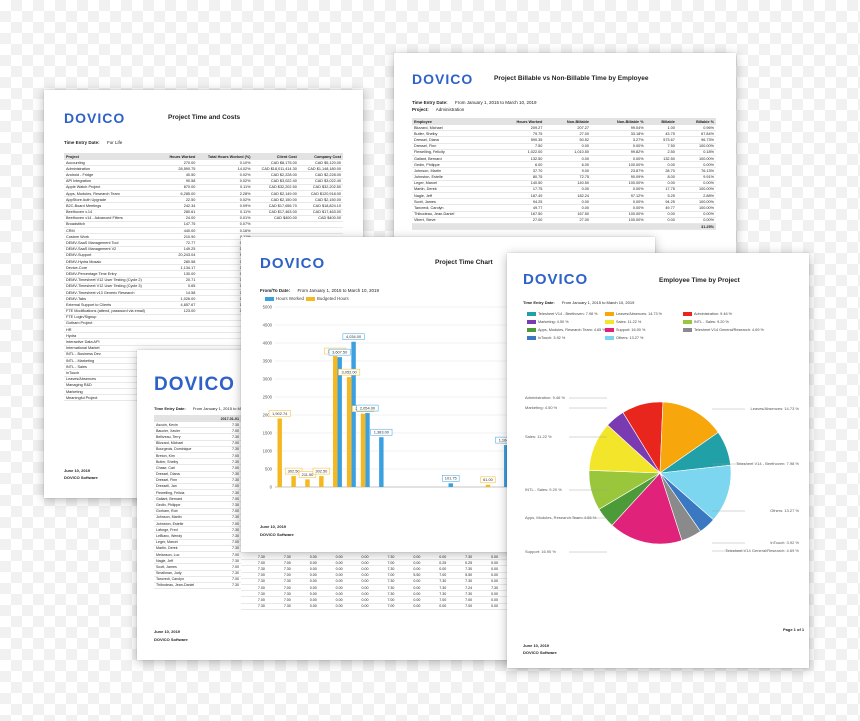 The height and width of the screenshot is (721, 860). Describe the element at coordinates (113, 243) in the screenshot. I see `table-cell: DEMV-SaaS Management Tool` at that location.